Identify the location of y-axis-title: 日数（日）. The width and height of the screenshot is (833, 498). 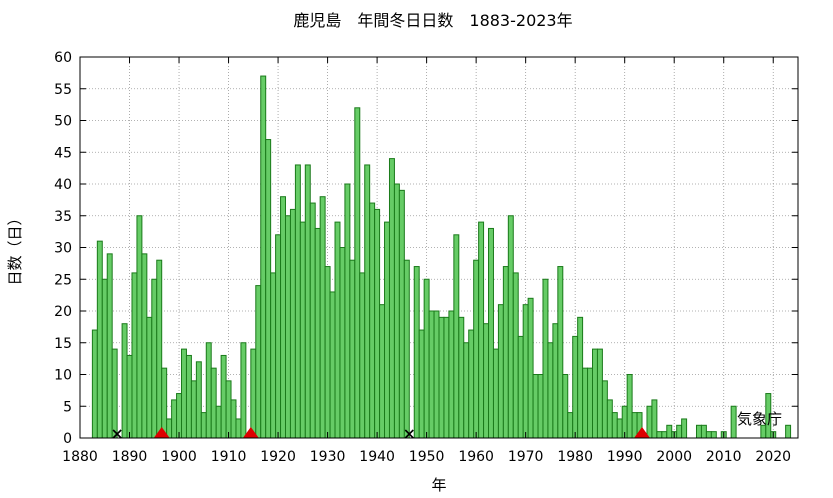
(15, 247).